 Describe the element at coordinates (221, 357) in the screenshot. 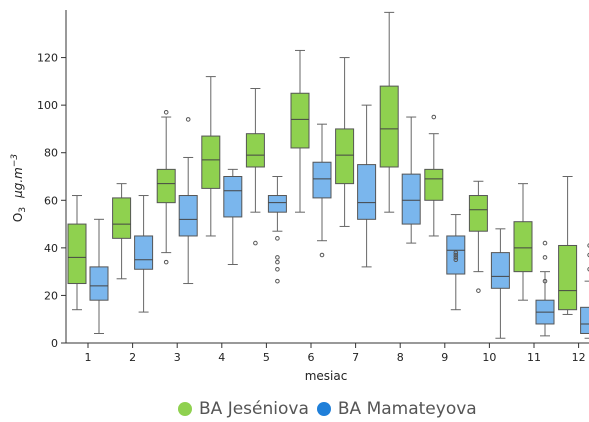

I see `x-tick-label: 4` at that location.